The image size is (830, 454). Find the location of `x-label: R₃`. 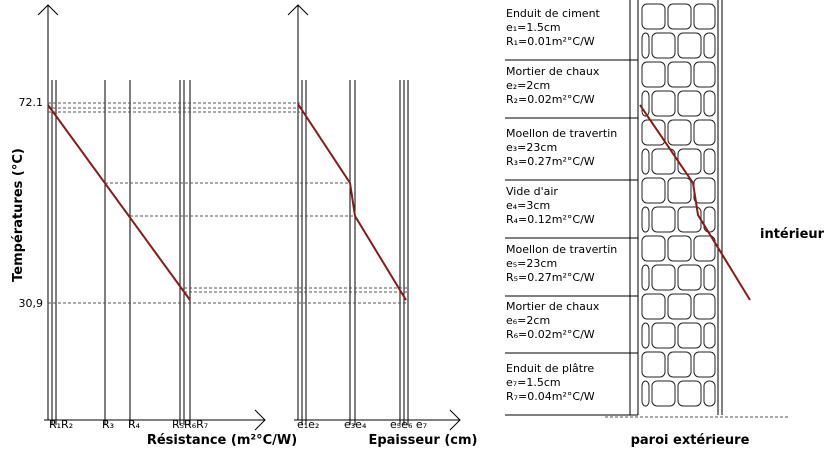

x-label: R₃ is located at coordinates (108, 424).